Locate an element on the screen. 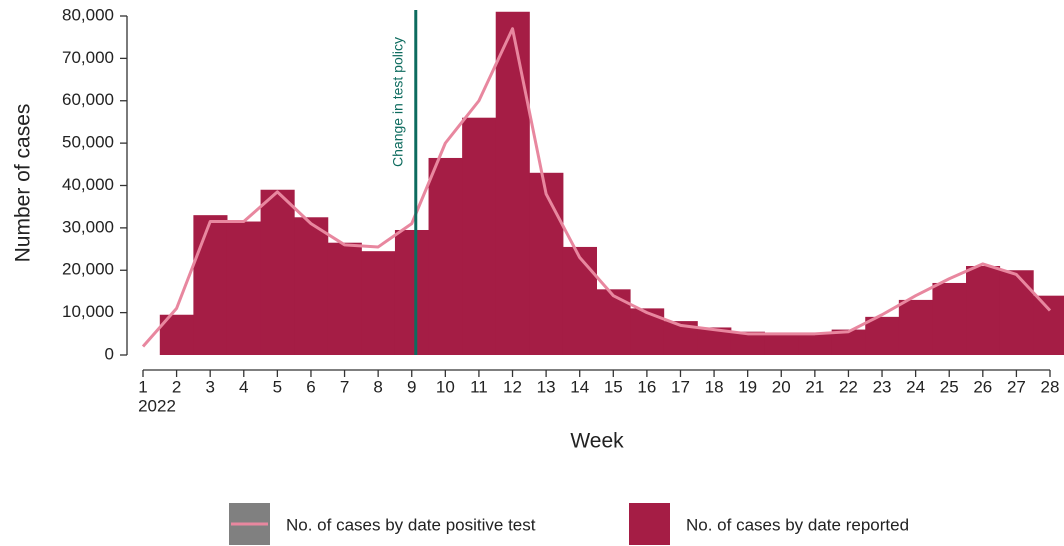  y-tick-label: 50,000 is located at coordinates (88, 142).